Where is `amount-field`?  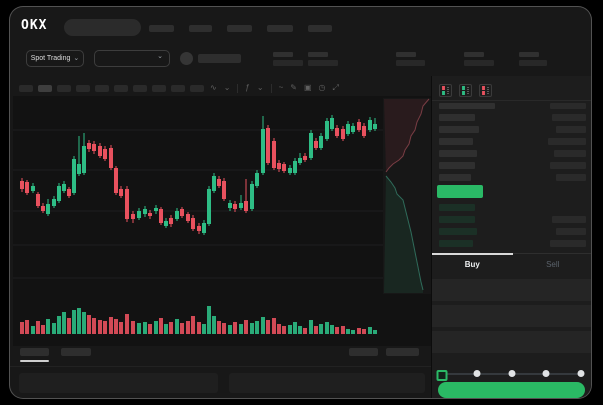
amount-field is located at coordinates (511, 316).